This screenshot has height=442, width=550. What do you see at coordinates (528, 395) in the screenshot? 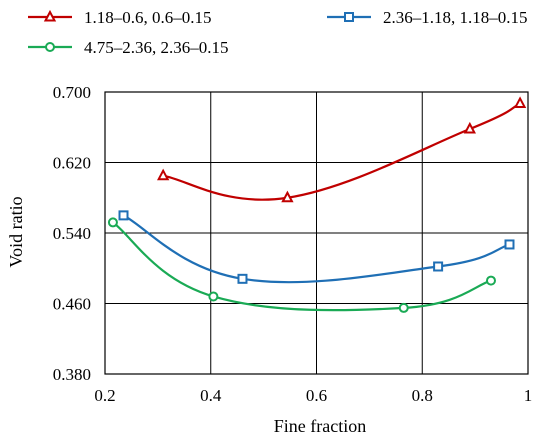
I see `x-tick-label: 1` at bounding box center [528, 395].